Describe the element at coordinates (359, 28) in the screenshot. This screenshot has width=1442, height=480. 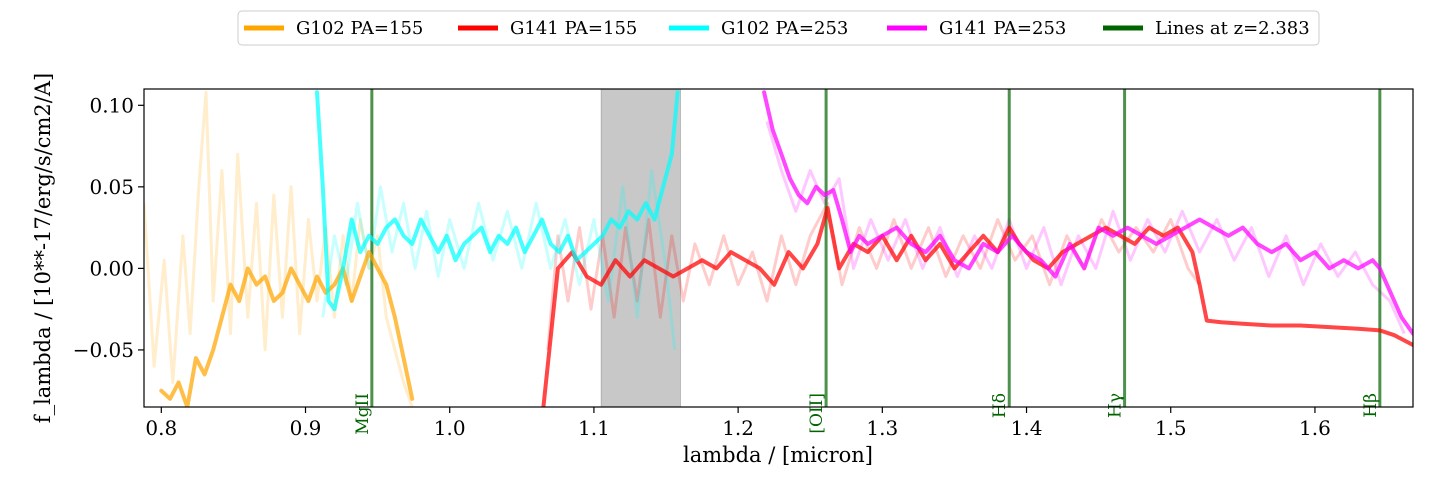
I see `legend-label-0: G102 PA=155` at that location.